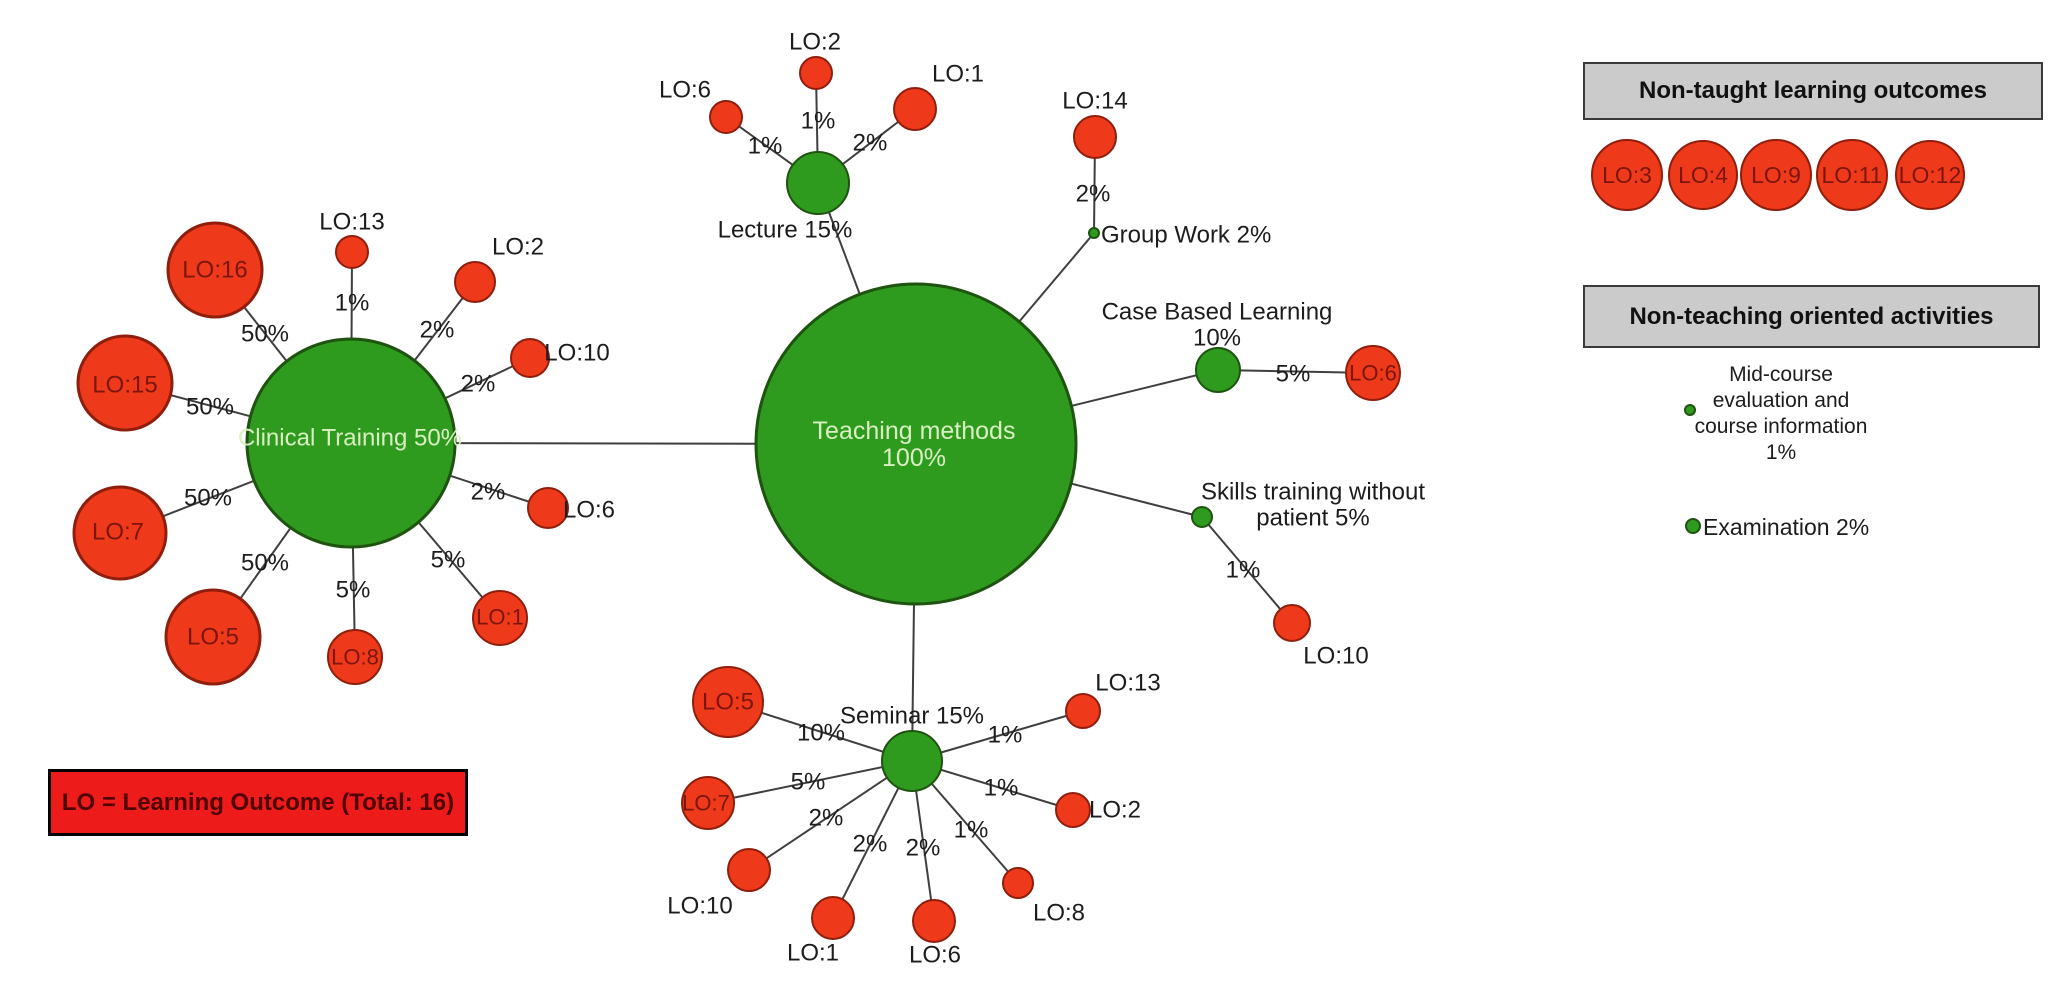  I want to click on outcome-node-c-lo8, so click(355, 657).